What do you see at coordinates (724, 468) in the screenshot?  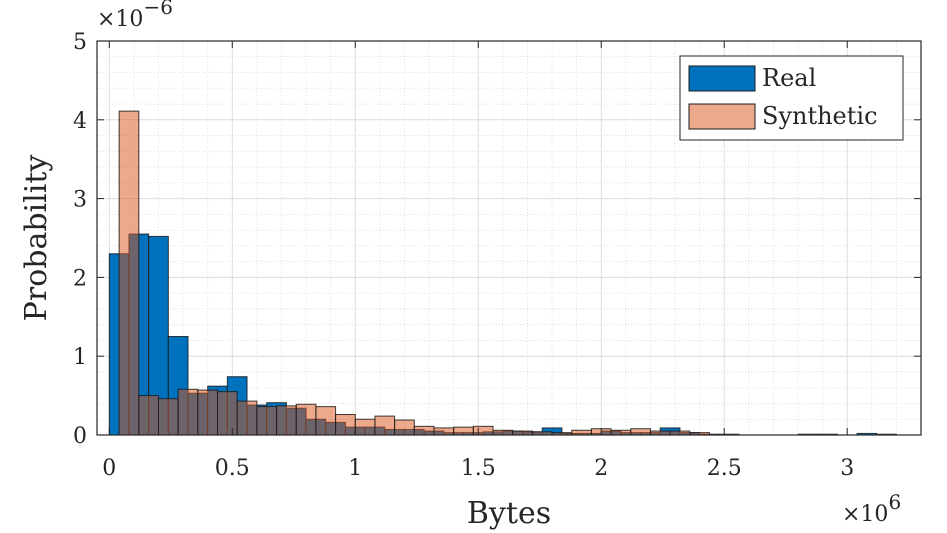 I see `x-tick-label: 2.5` at bounding box center [724, 468].